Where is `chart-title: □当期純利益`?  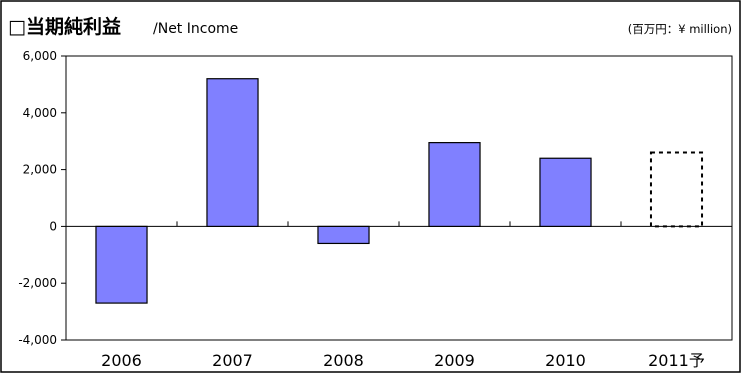
chart-title: □当期純利益 is located at coordinates (64, 26).